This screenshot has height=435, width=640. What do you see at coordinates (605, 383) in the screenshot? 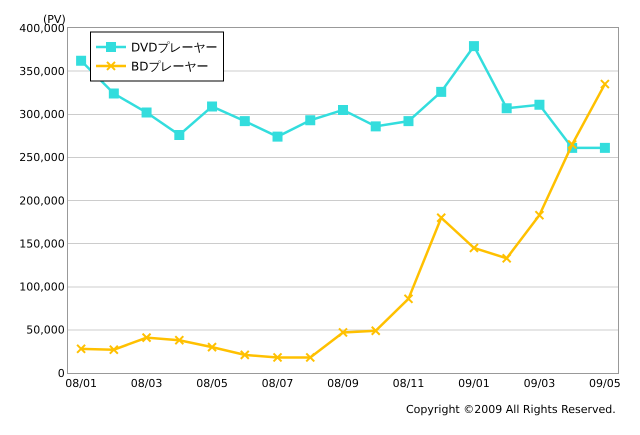
I see `x-tick-label: 09/05` at bounding box center [605, 383].